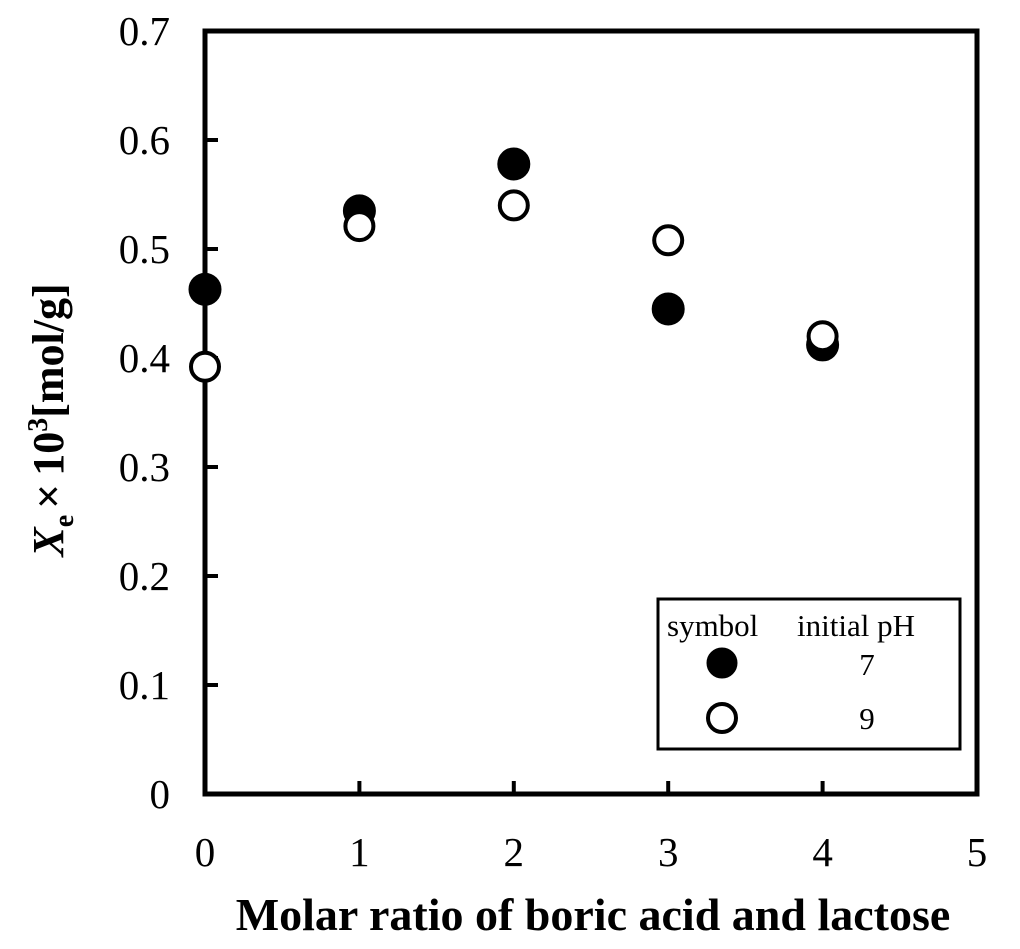 This screenshot has width=1020, height=949. Describe the element at coordinates (48, 350) in the screenshot. I see `y-axis-title-unit: [mol/g]` at that location.